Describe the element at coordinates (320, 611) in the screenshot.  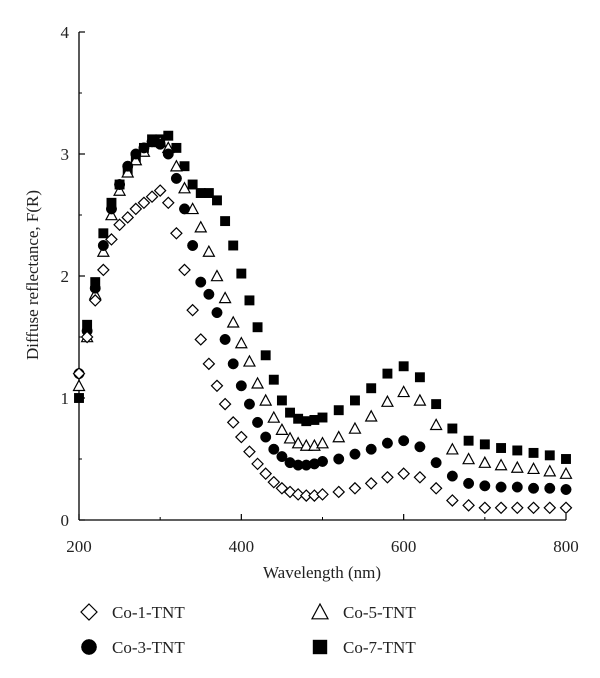
I see `legend-marker-co-5-tnt` at that location.